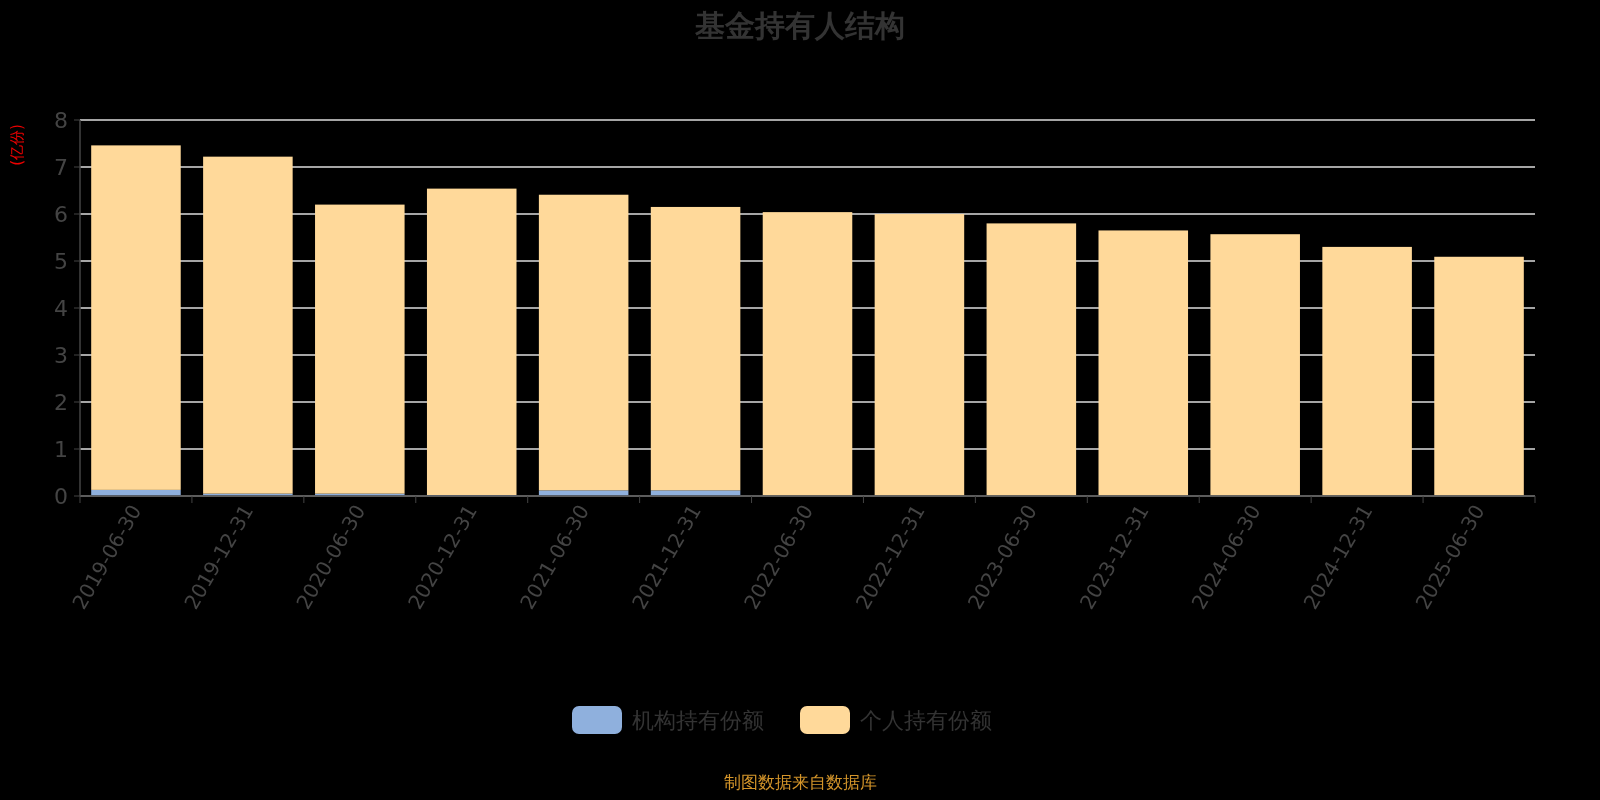 Image resolution: width=1600 pixels, height=800 pixels. What do you see at coordinates (61, 496) in the screenshot?
I see `y-tick-label: 0` at bounding box center [61, 496].